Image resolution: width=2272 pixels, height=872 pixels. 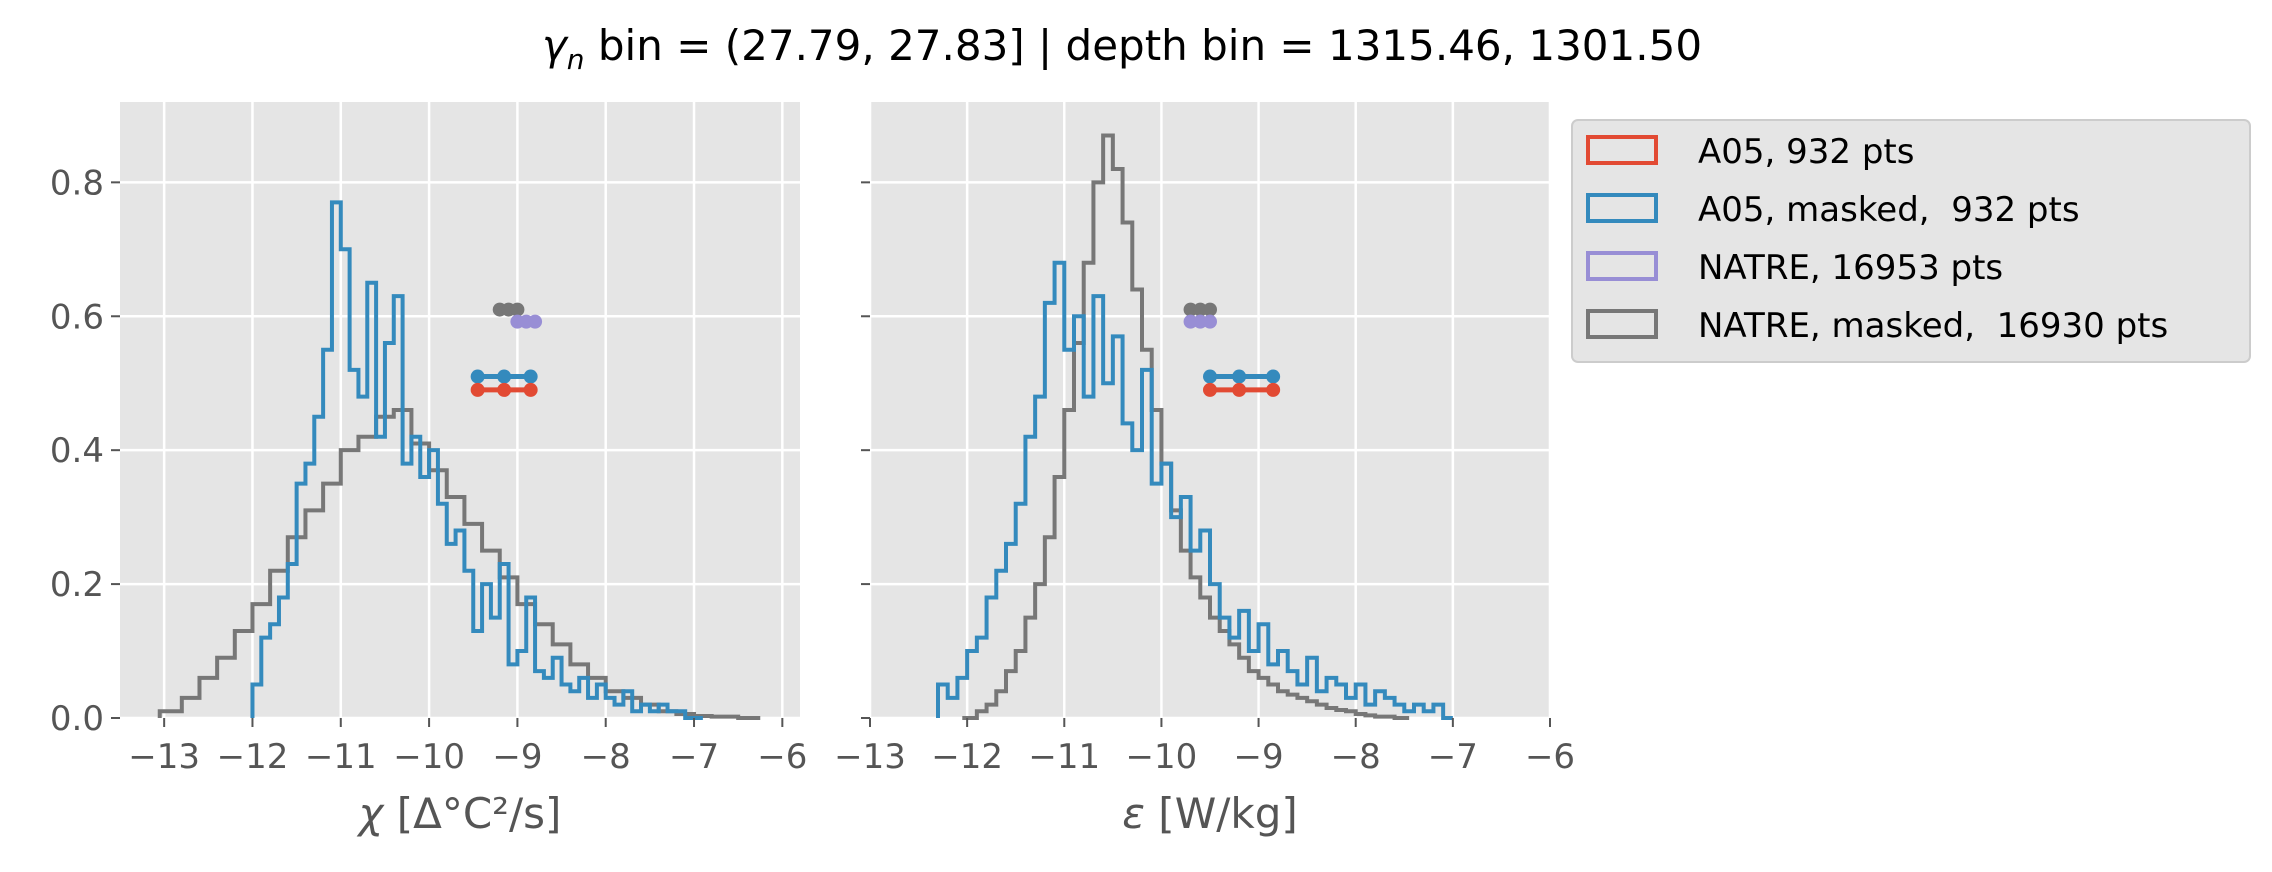 What do you see at coordinates (555, 45) in the screenshot?
I see `title-symbol: γ` at bounding box center [555, 45].